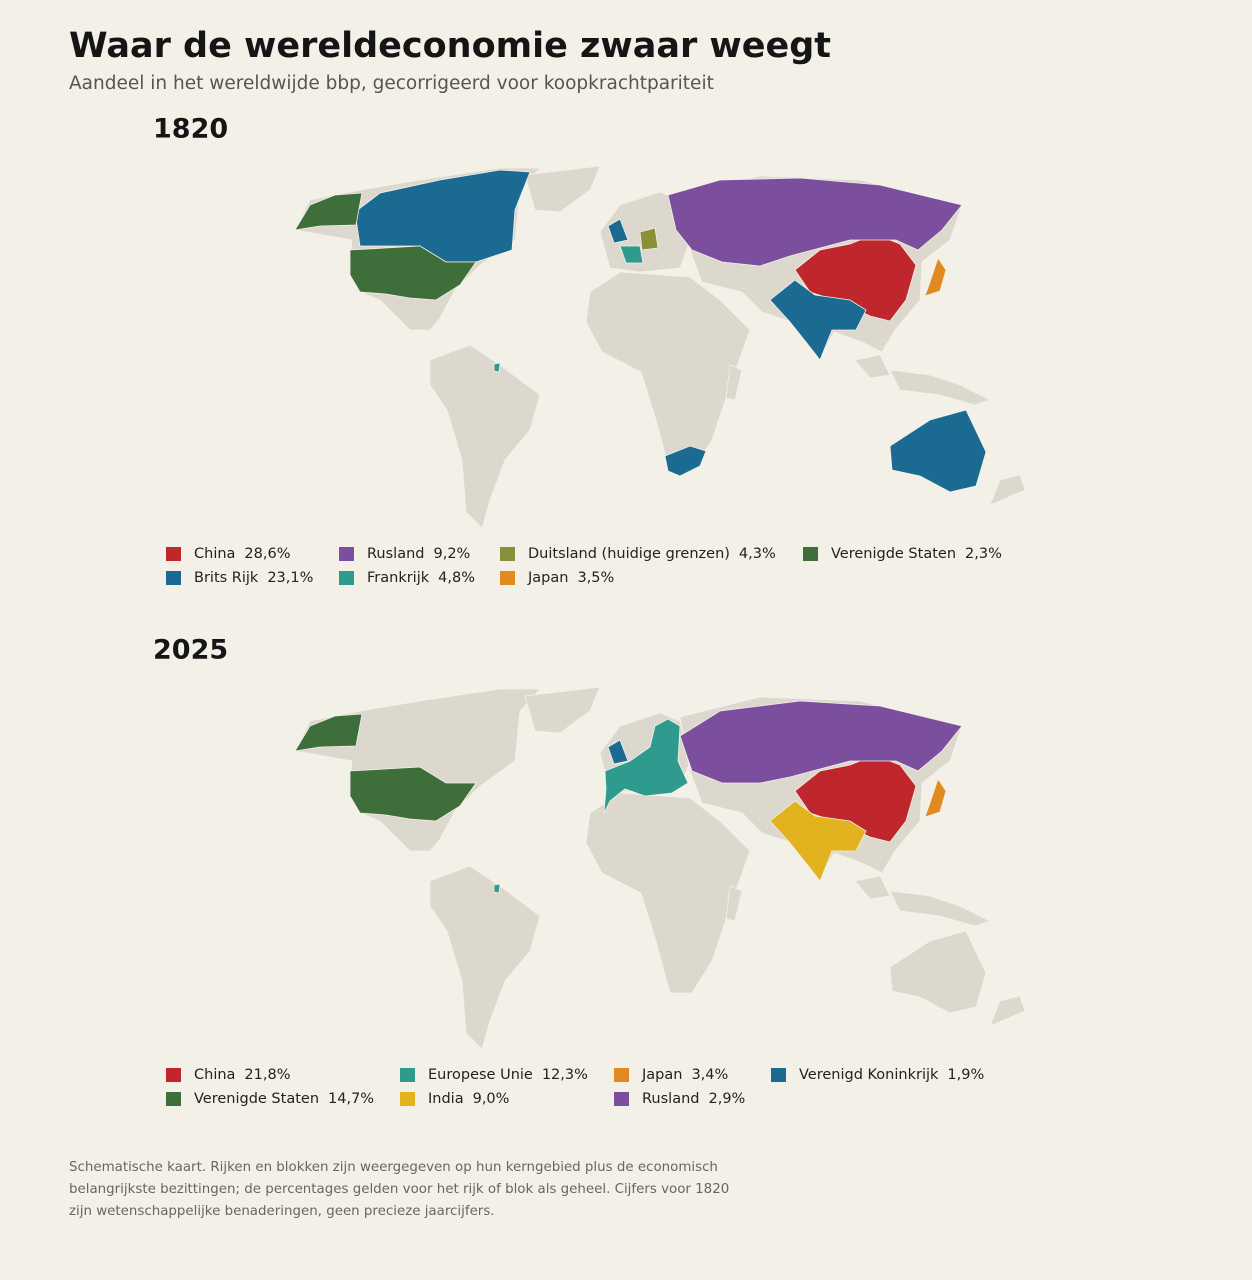 The height and width of the screenshot is (1280, 1252). I want to click on legend-entry: Japan 3,4%, so click(684, 1075).